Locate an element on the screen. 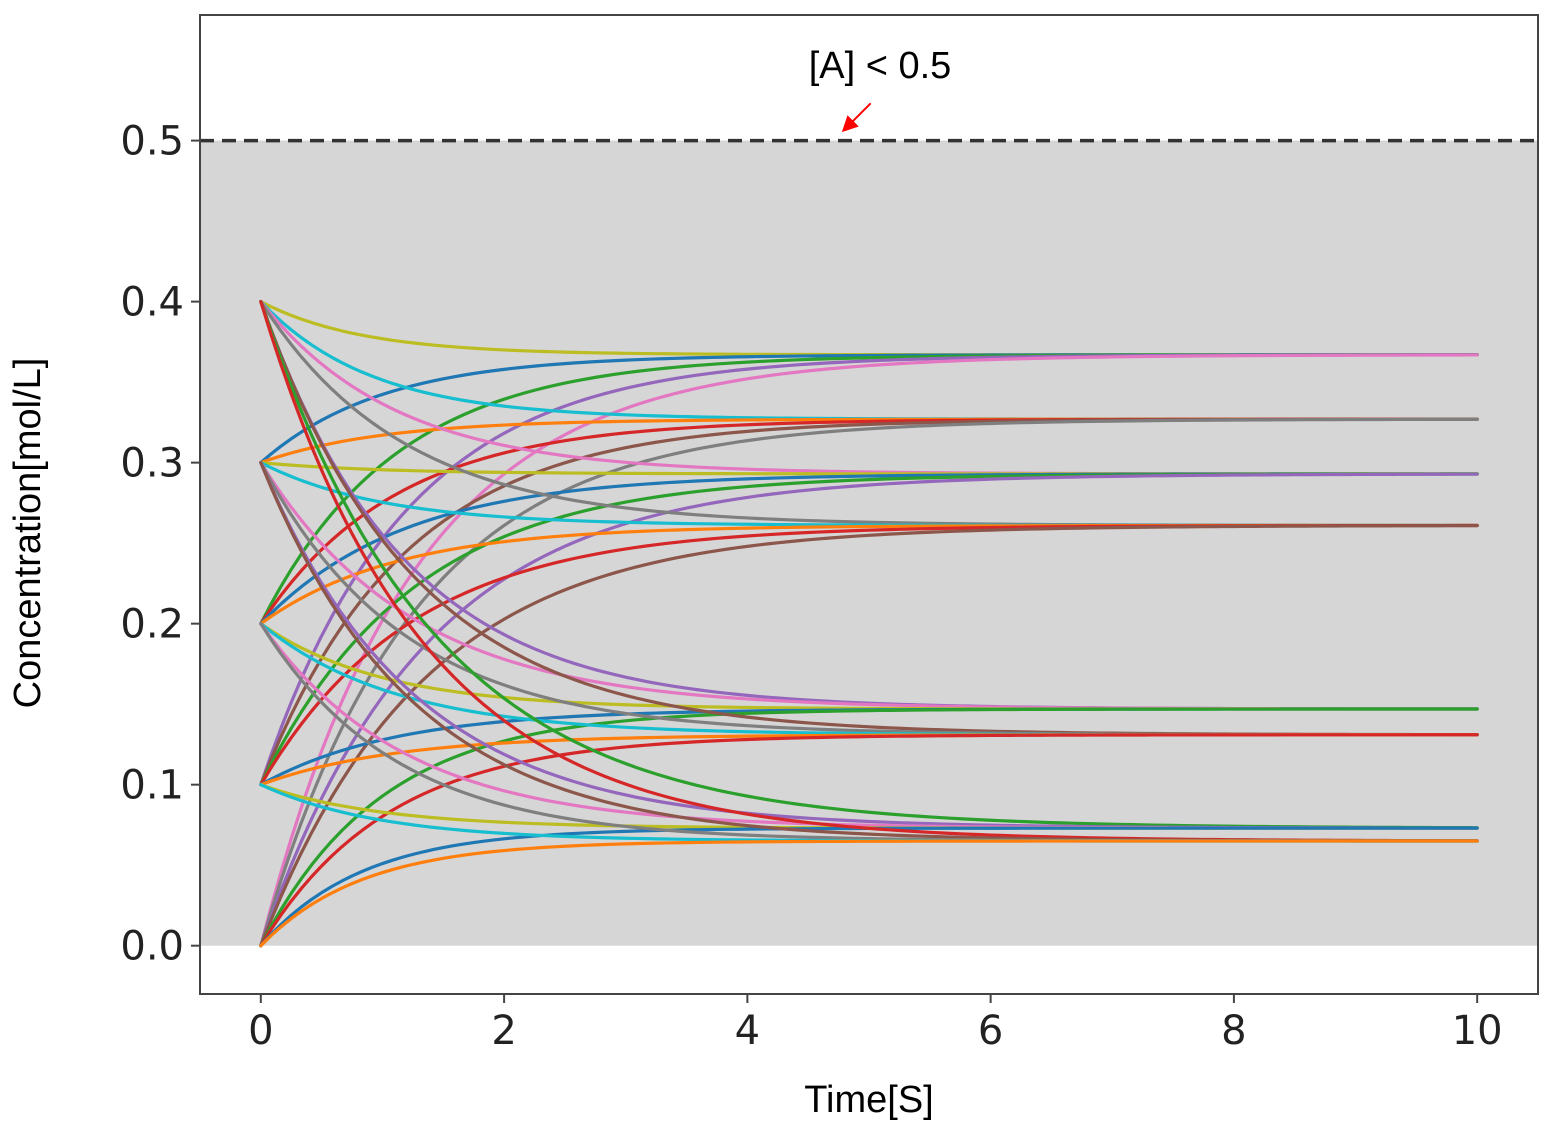 The width and height of the screenshot is (1556, 1124). x-tick-label: 8 is located at coordinates (1233, 1031).